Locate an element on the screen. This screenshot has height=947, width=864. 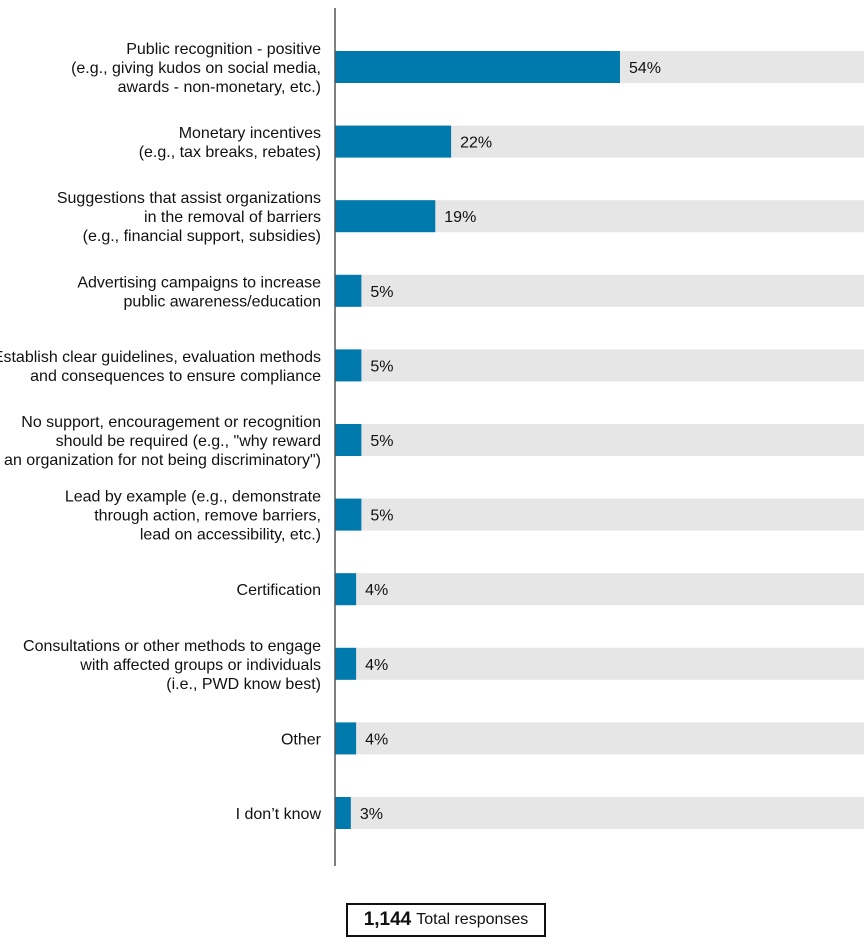
category-label-line: No support, encouragement or recognition is located at coordinates (171, 422).